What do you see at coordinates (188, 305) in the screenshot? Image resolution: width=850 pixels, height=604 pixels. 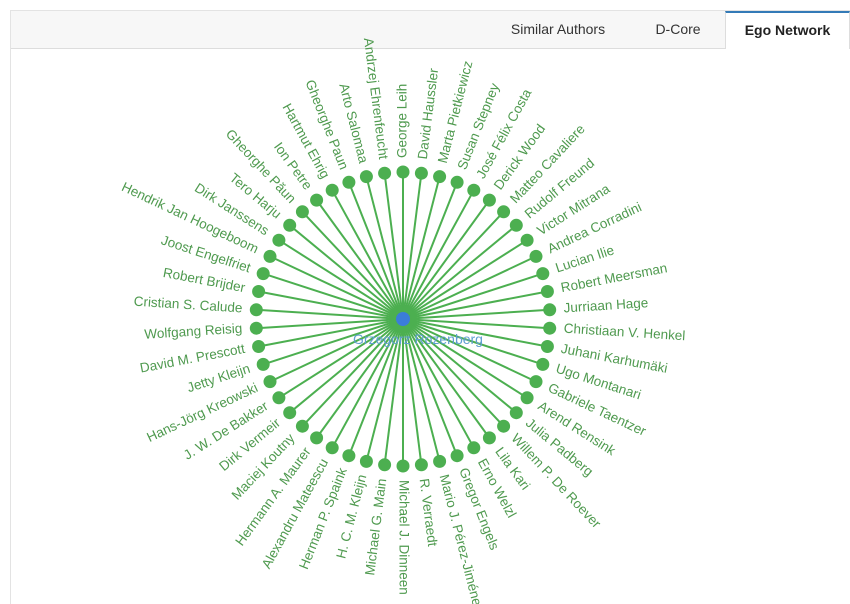 I see `neighbor-label: Cristian S. Calude` at bounding box center [188, 305].